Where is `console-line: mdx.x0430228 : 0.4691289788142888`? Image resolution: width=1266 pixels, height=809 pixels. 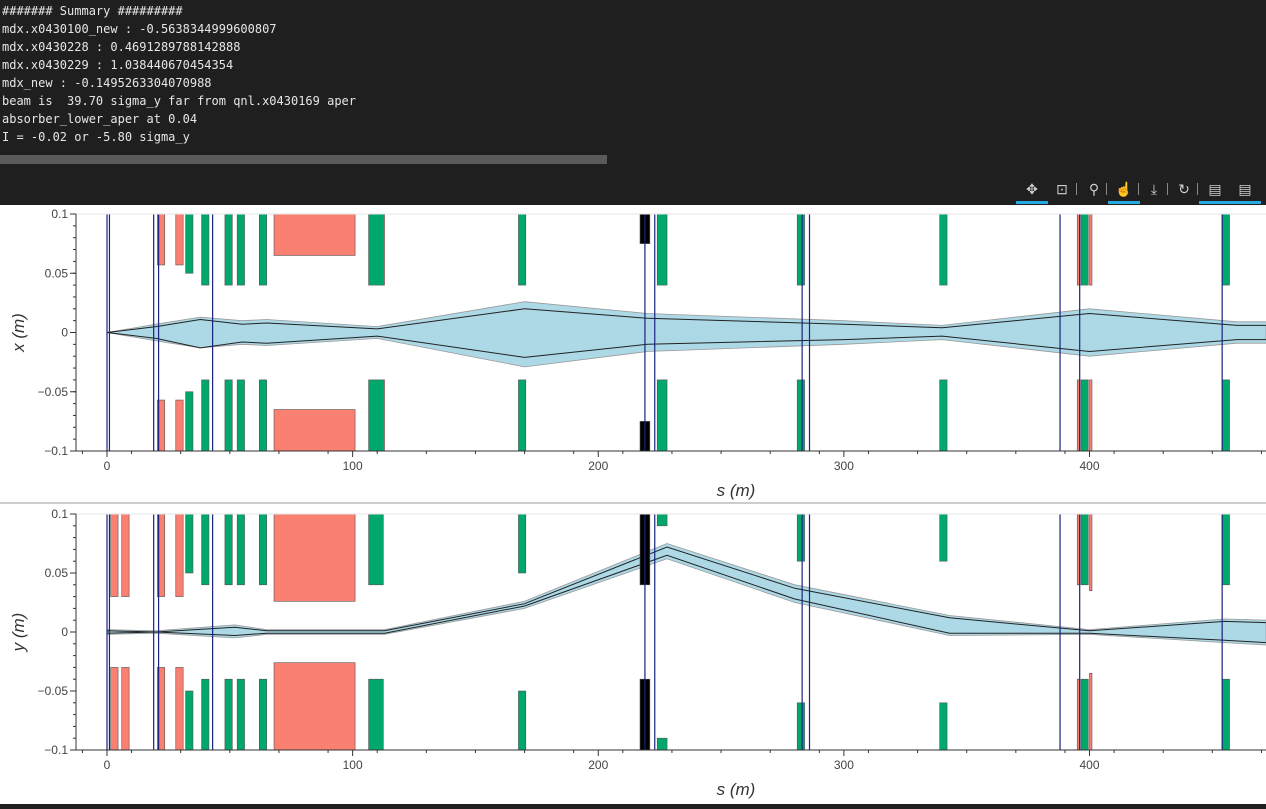 console-line: mdx.x0430228 : 0.4691289788142888 is located at coordinates (121, 47).